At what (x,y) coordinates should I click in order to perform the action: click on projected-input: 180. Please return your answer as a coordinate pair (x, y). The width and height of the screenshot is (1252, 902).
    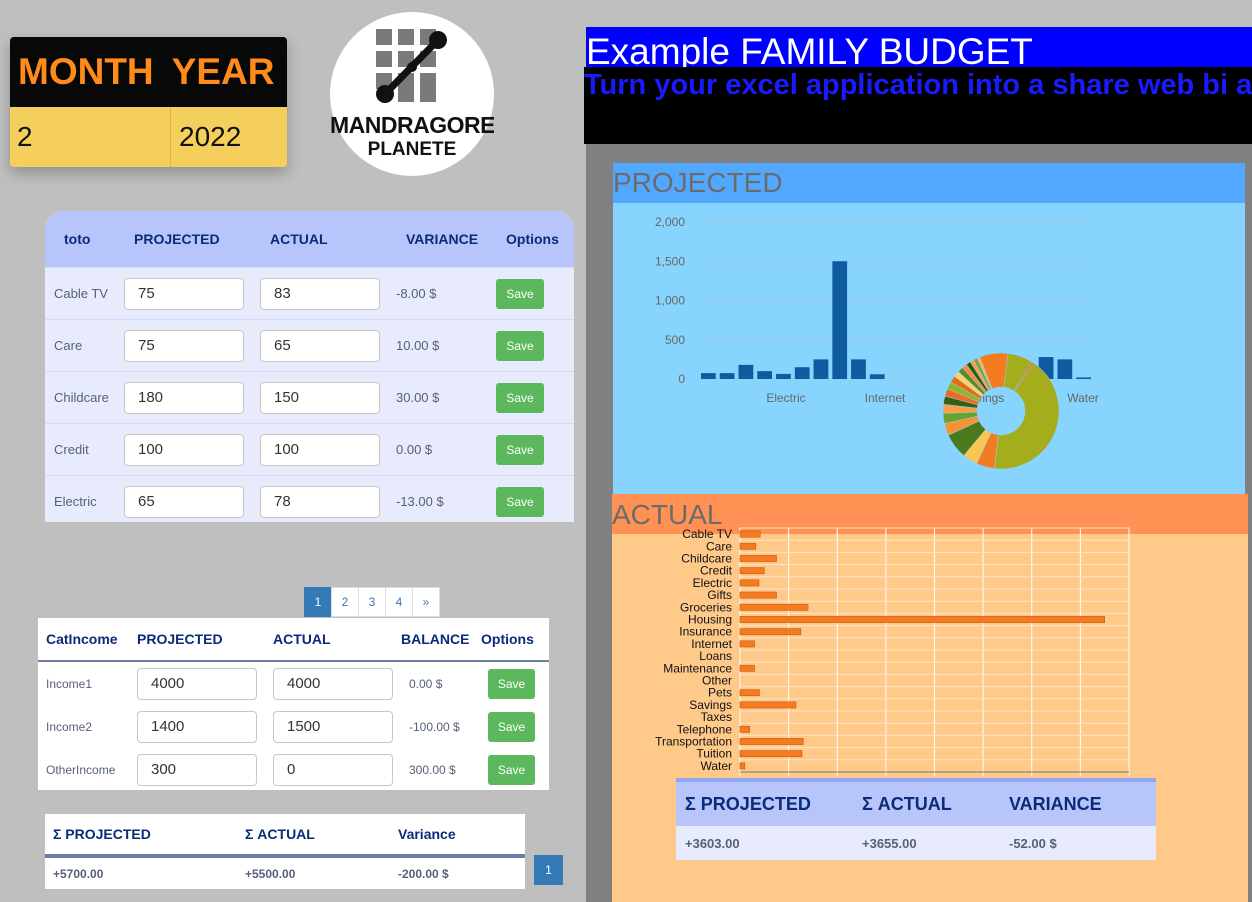
    Looking at the image, I should click on (184, 397).